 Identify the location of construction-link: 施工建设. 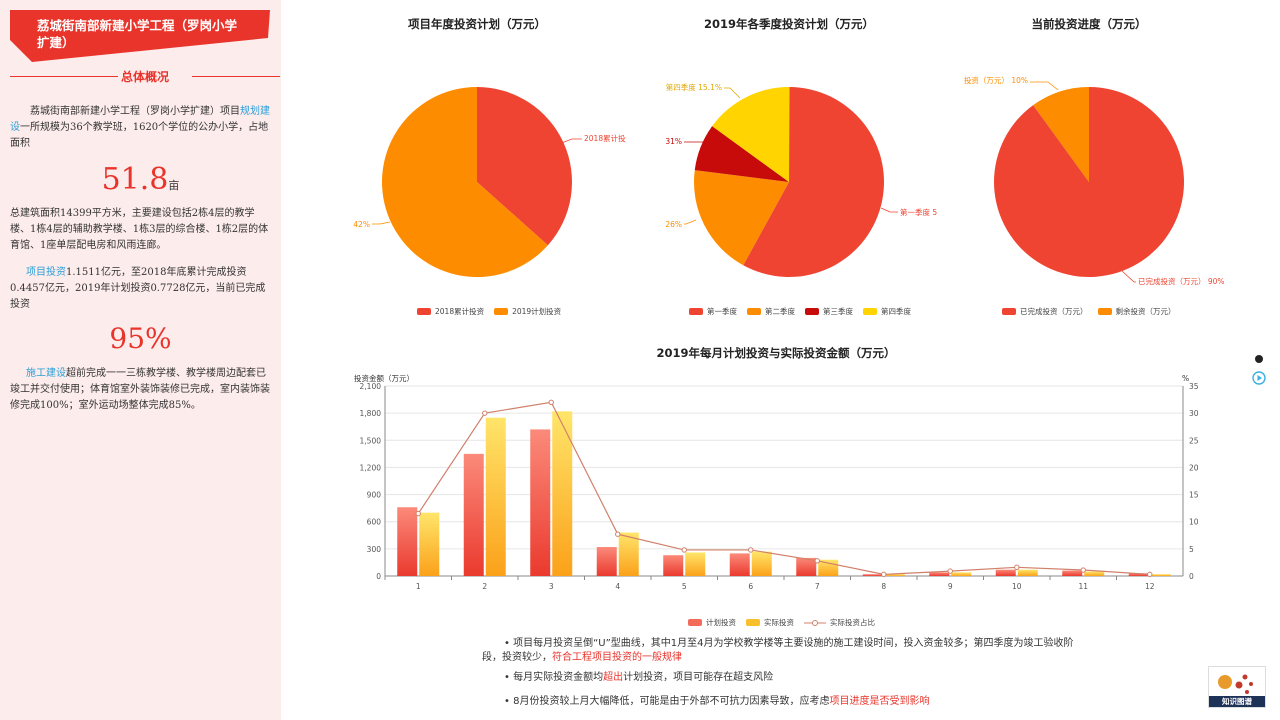
(46, 373).